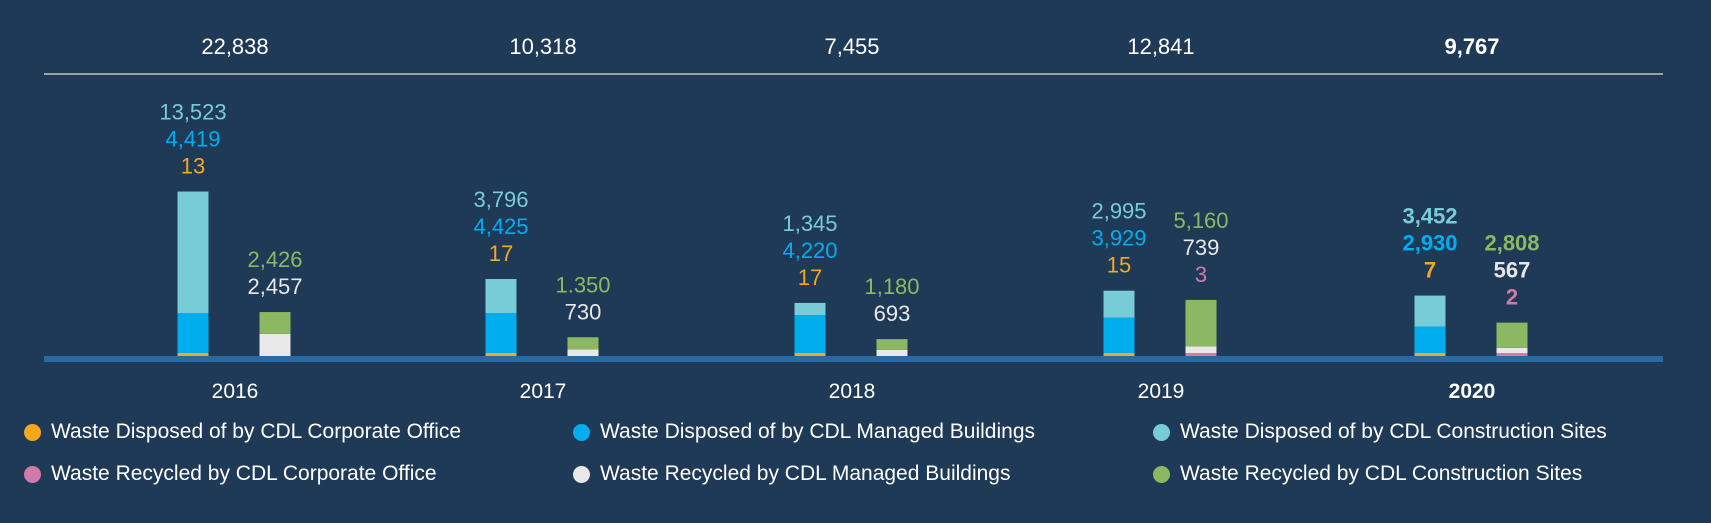  Describe the element at coordinates (1429, 216) in the screenshot. I see `data-label: 3,452` at that location.